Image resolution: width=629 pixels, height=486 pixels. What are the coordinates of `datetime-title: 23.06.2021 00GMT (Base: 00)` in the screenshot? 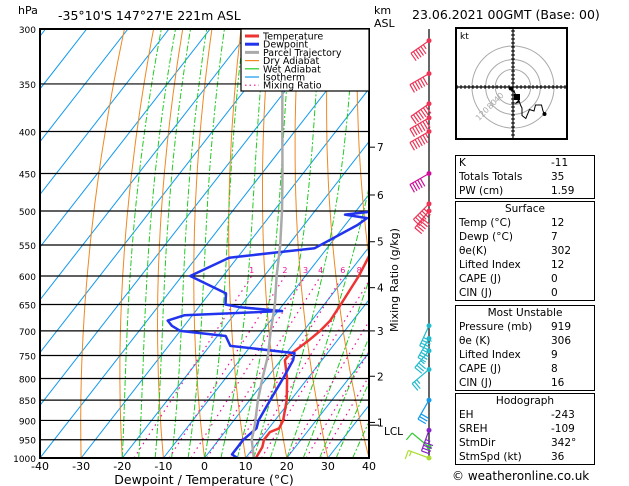 It's located at (506, 14).